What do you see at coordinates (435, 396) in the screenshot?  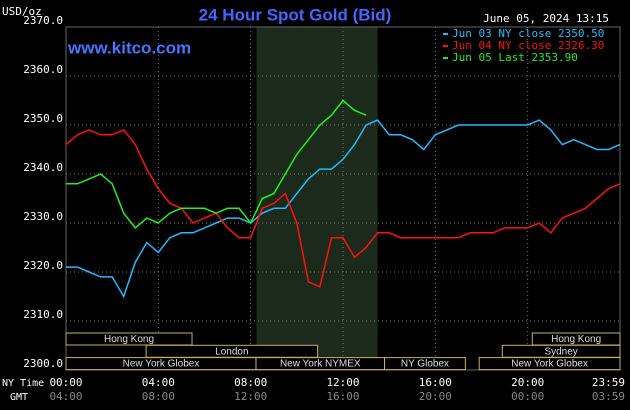 I see `x2-tick-label: 20:00` at bounding box center [435, 396].